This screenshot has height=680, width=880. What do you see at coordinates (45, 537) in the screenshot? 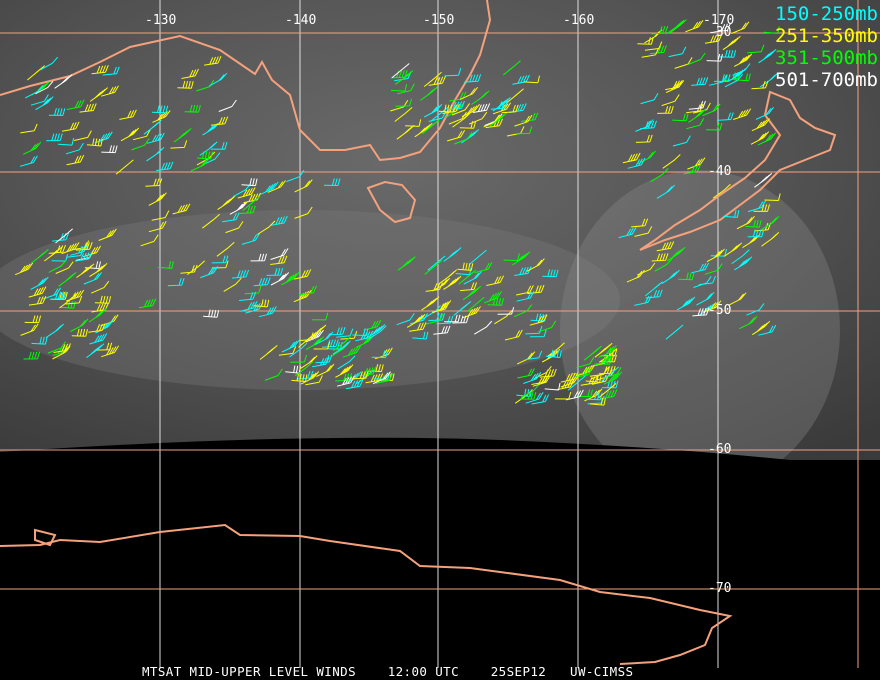
I see `coastline-island` at bounding box center [45, 537].